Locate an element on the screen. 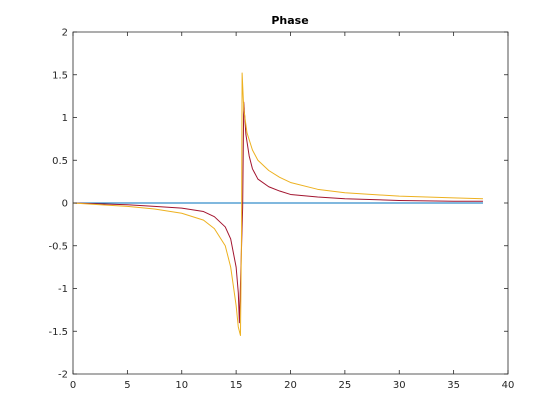 Image resolution: width=560 pixels, height=420 pixels. y-tick-label: 1 is located at coordinates (65, 118).